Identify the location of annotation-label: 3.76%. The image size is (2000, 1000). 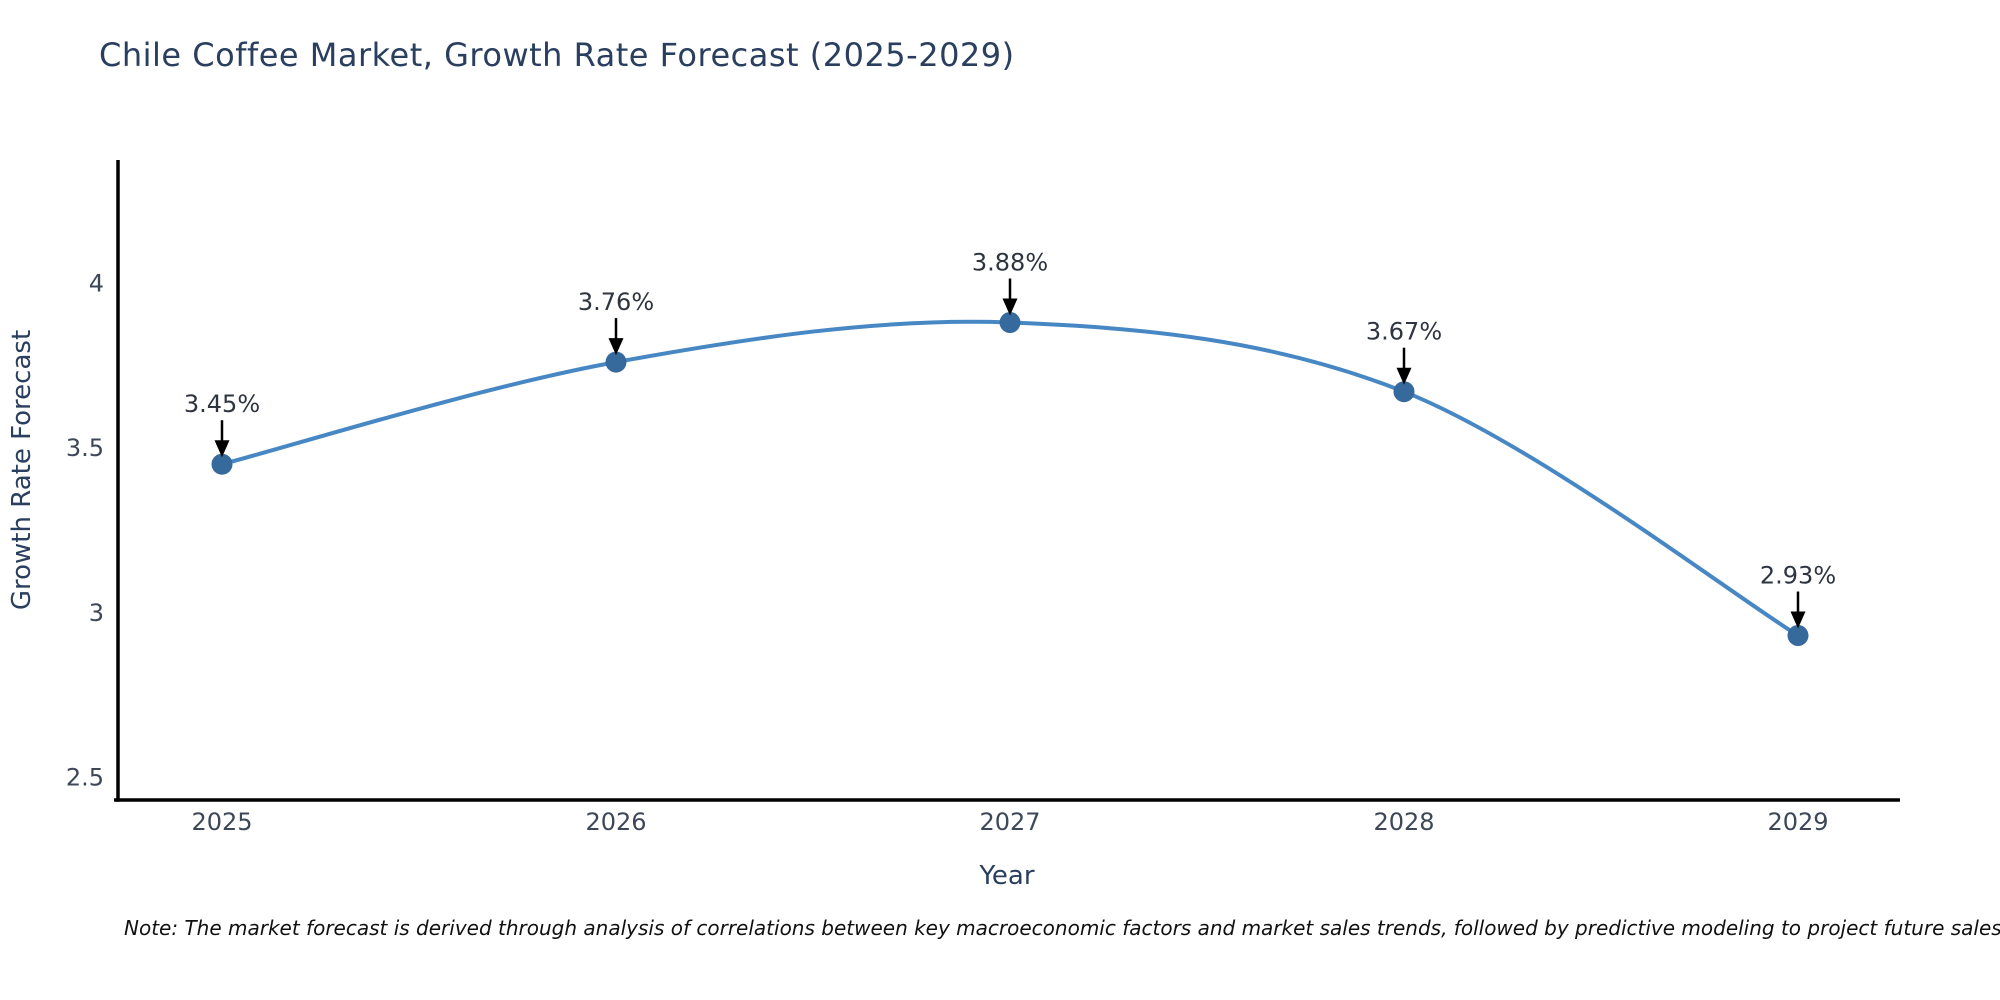
(616, 302).